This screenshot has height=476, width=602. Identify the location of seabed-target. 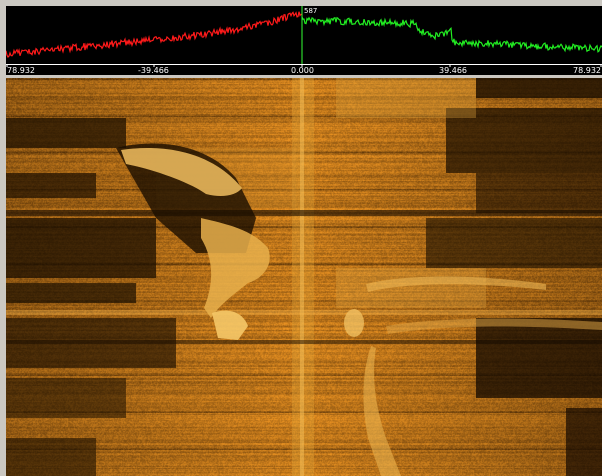
(354, 323).